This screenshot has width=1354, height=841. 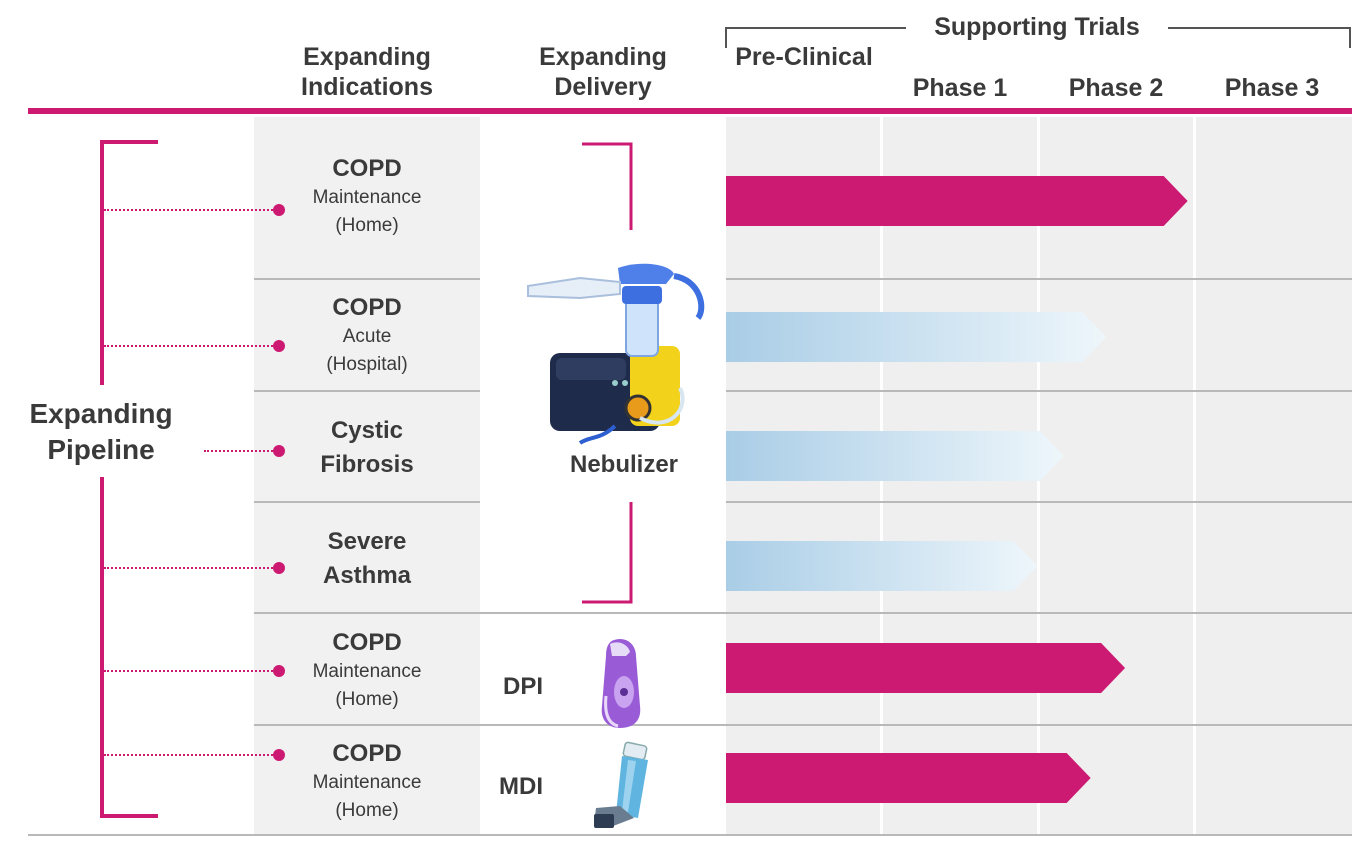 I want to click on phase-header-text: Phase 2, so click(x=1116, y=88).